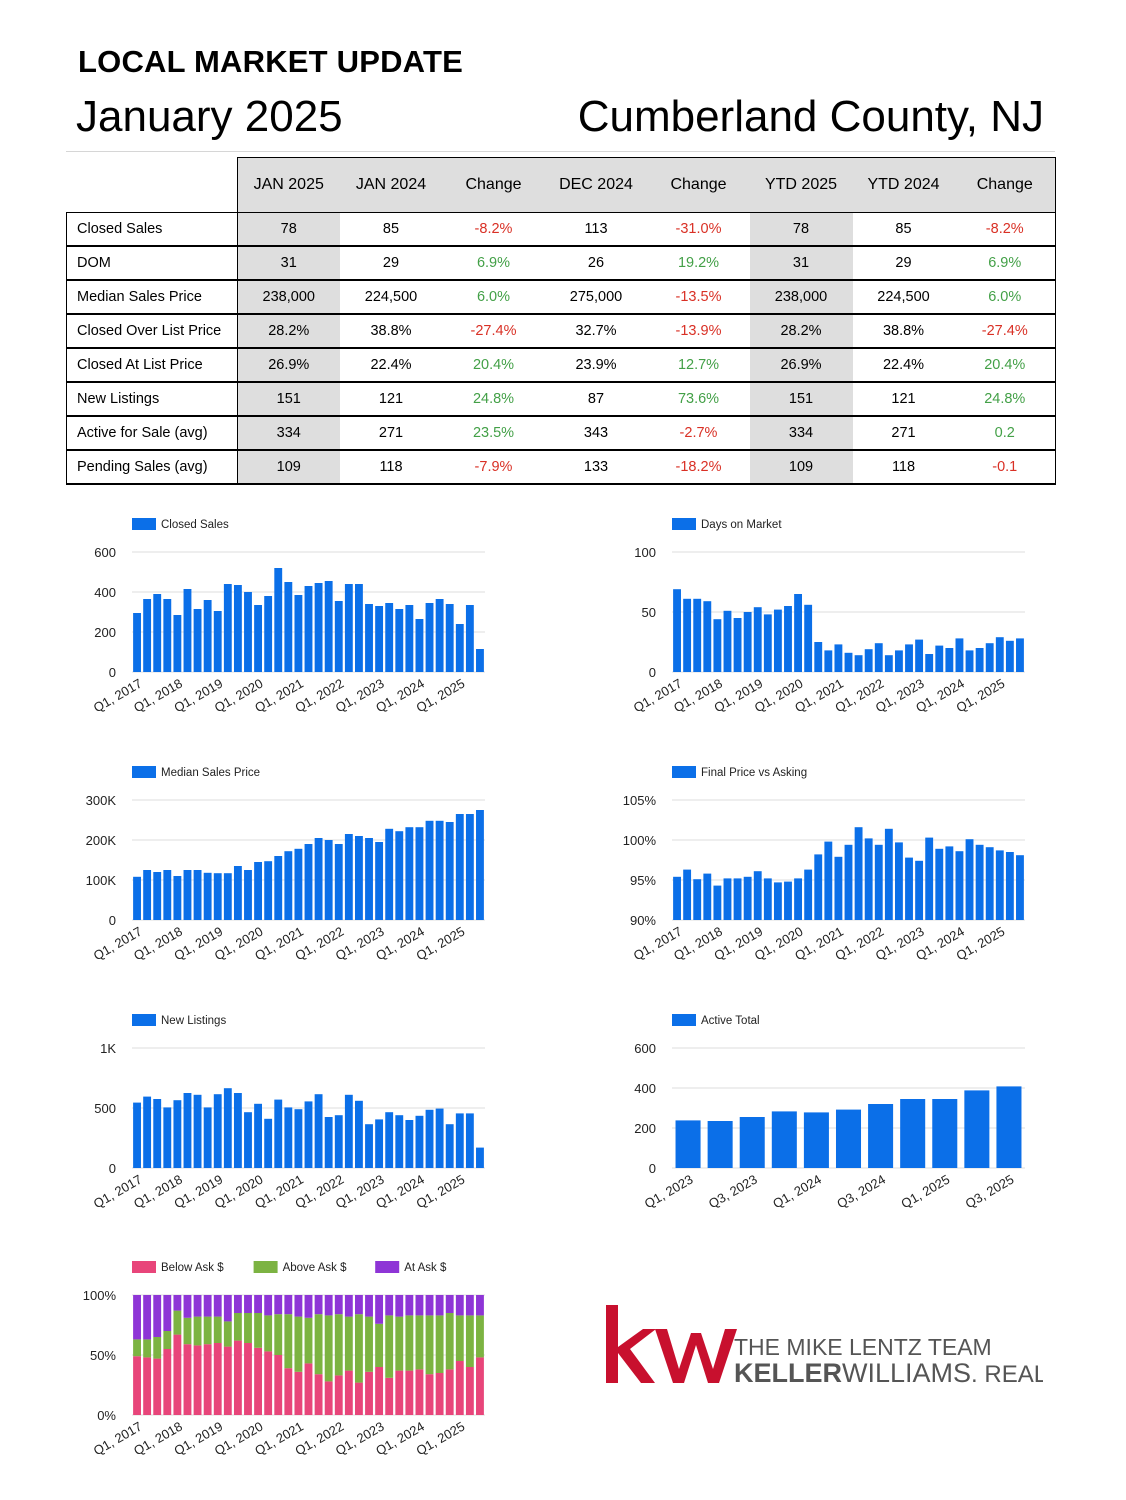  I want to click on table-cell: 24.8%, so click(493, 399).